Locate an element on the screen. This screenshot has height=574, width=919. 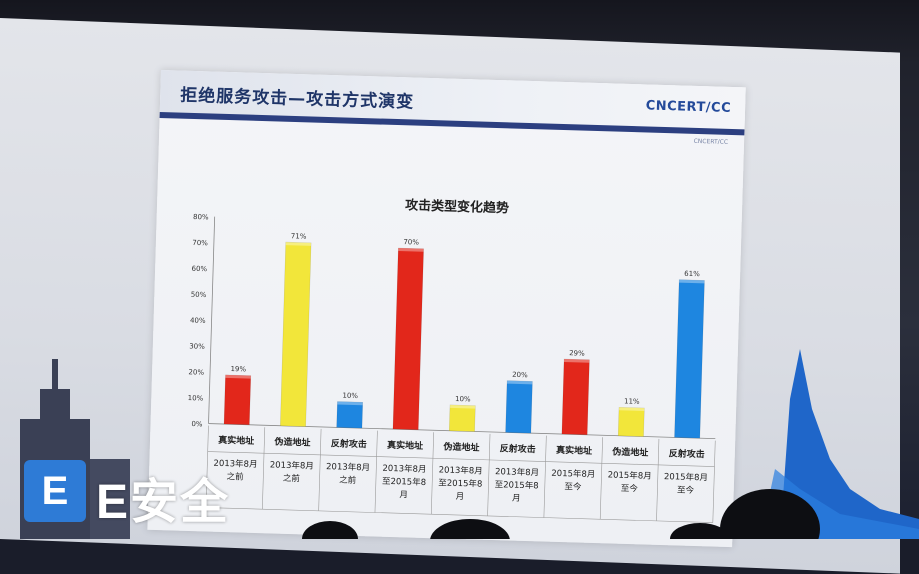
watermark-e-logo: E is located at coordinates (55, 491).